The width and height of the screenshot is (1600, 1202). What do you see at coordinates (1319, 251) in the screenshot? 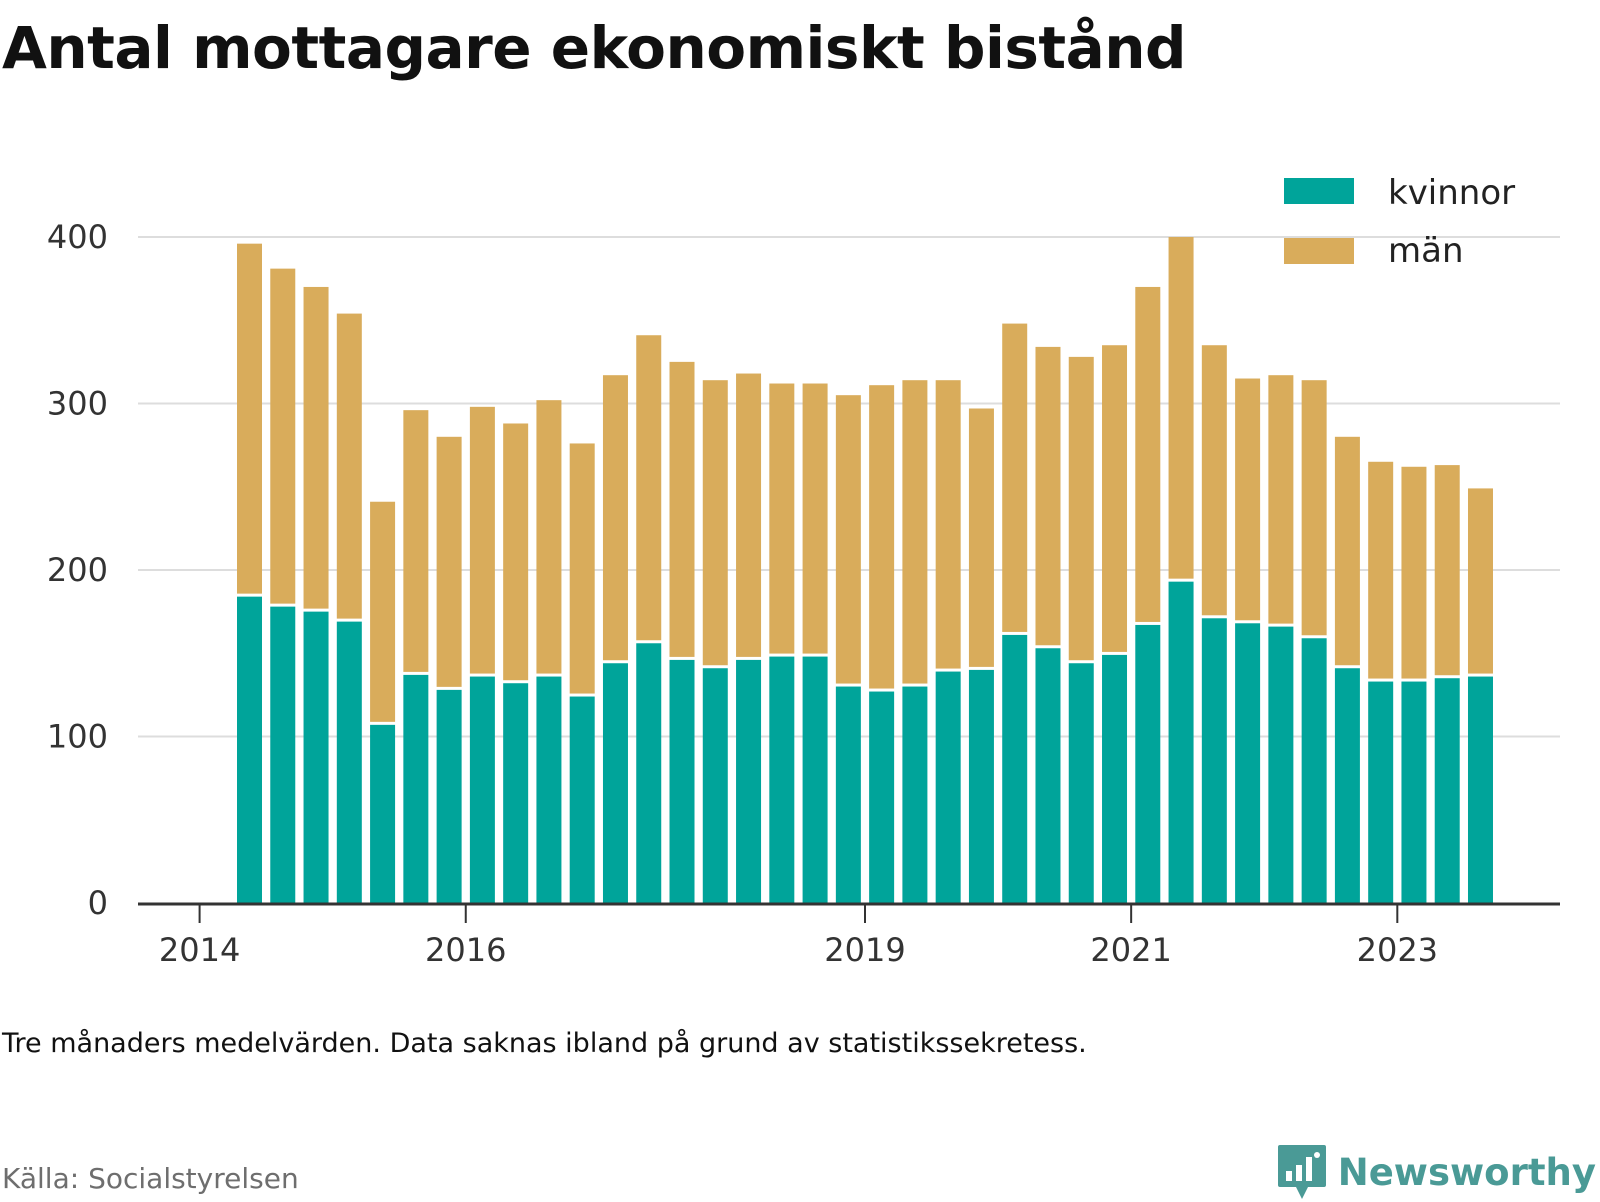
I see `legend-swatch-man` at bounding box center [1319, 251].